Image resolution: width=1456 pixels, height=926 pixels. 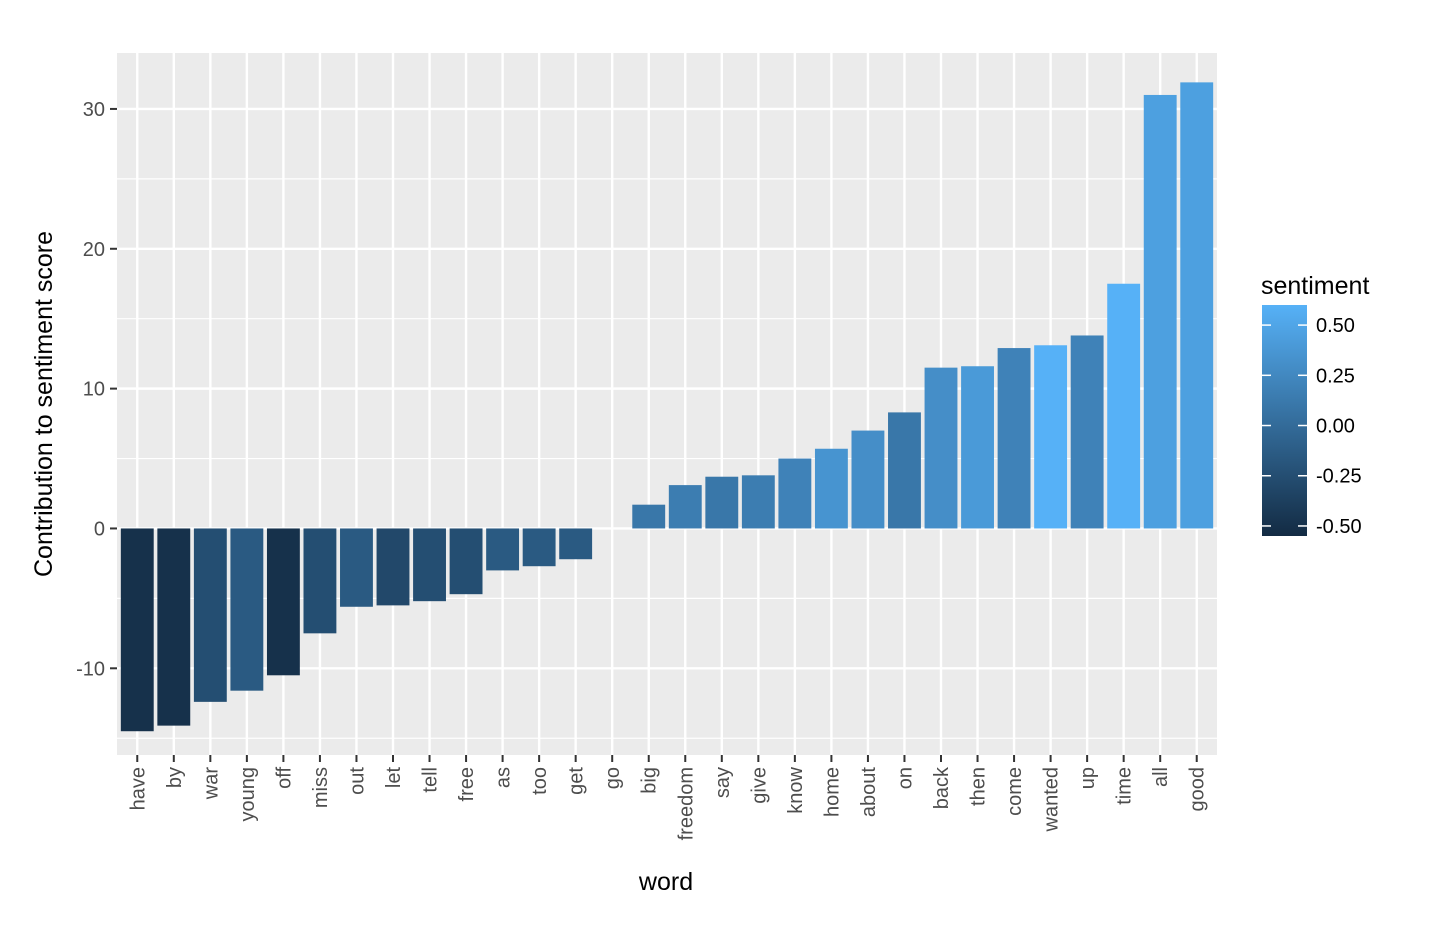 I want to click on x-tick-label: tell, so click(x=431, y=780).